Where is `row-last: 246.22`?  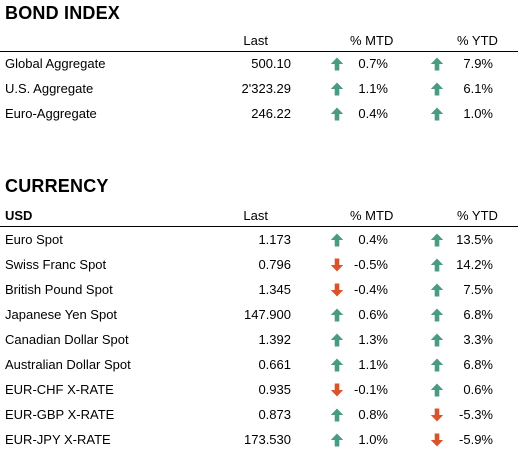
row-last: 246.22 is located at coordinates (271, 113).